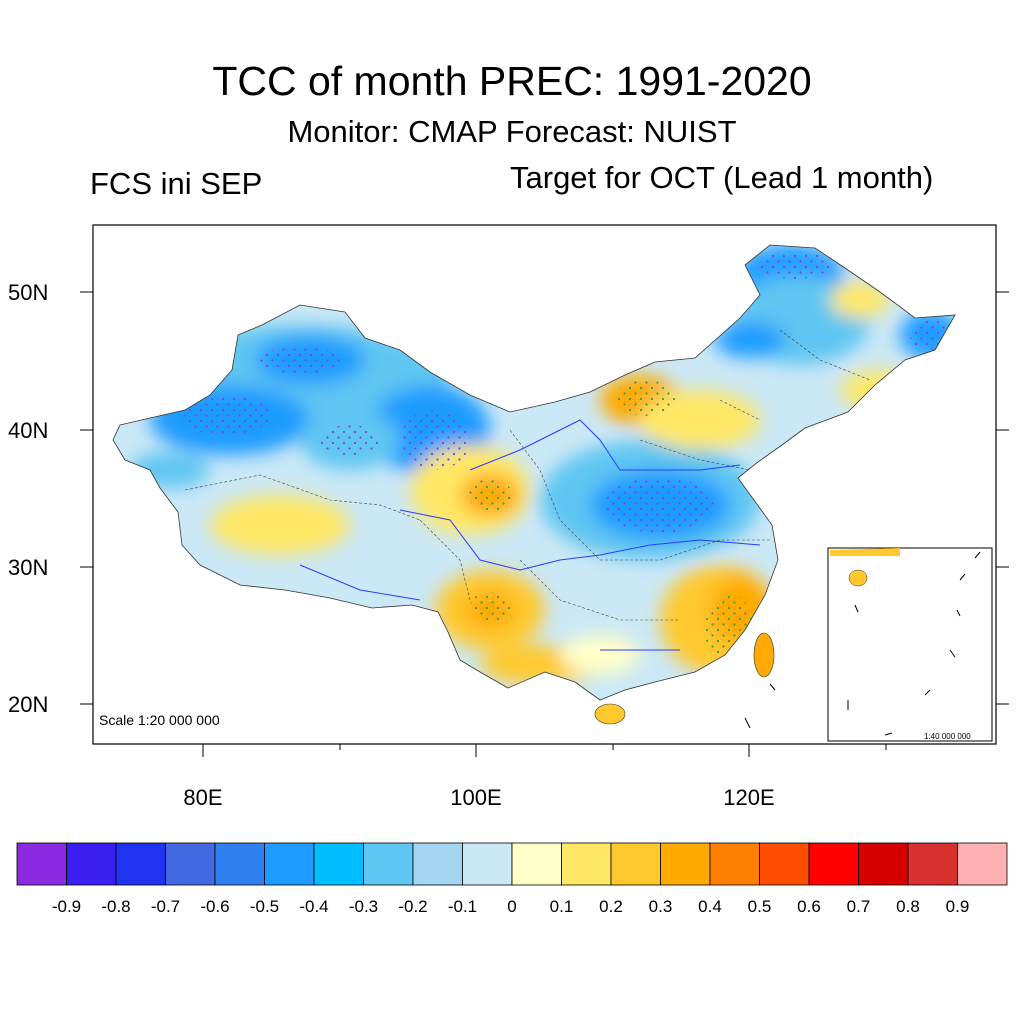 This screenshot has width=1024, height=1024. I want to click on colorbar-tick-label: 0.2, so click(611, 906).